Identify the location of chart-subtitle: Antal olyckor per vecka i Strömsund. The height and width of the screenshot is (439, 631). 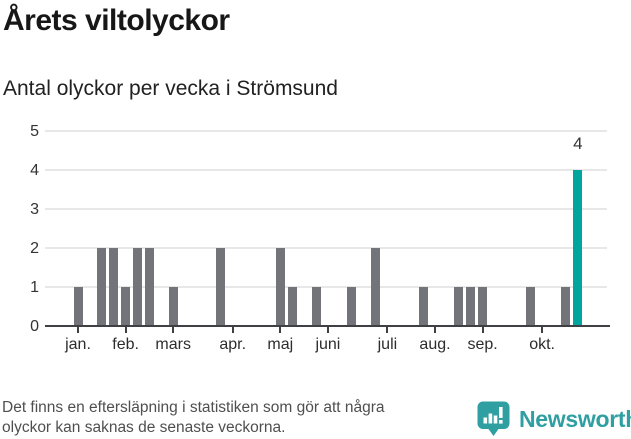
(170, 88).